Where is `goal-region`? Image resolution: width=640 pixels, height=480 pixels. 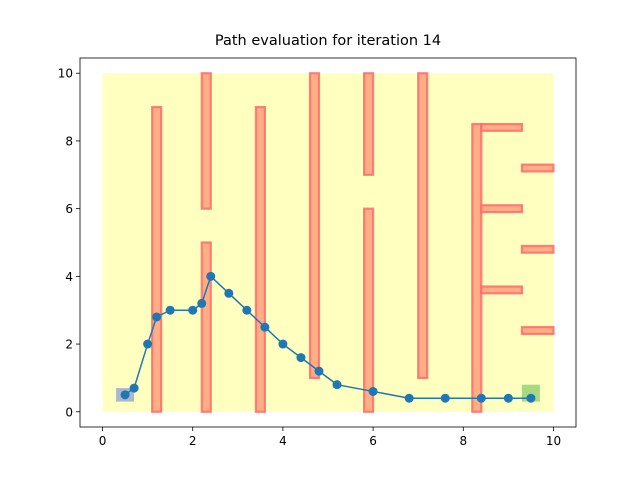 goal-region is located at coordinates (530, 393).